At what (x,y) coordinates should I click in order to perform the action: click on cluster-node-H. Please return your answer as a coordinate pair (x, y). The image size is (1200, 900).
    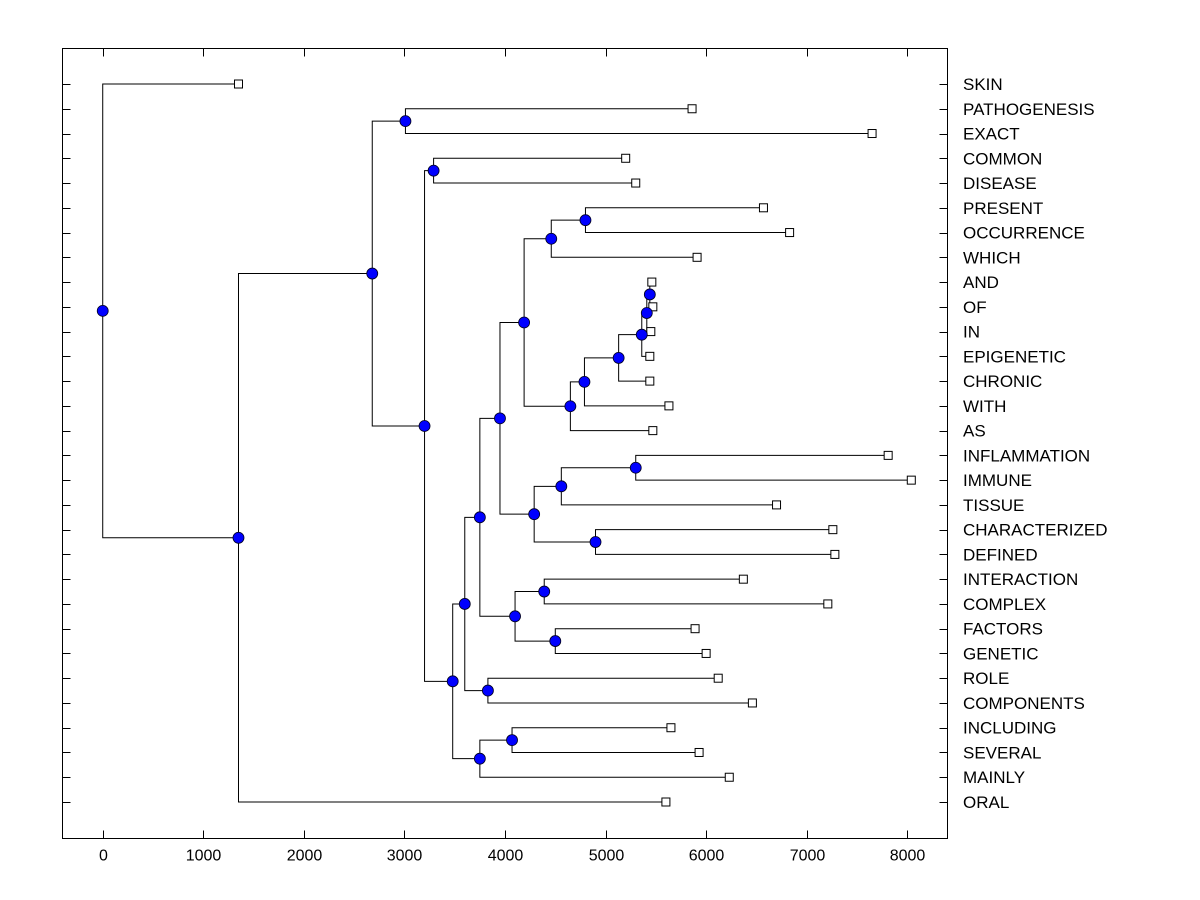
    Looking at the image, I should click on (479, 517).